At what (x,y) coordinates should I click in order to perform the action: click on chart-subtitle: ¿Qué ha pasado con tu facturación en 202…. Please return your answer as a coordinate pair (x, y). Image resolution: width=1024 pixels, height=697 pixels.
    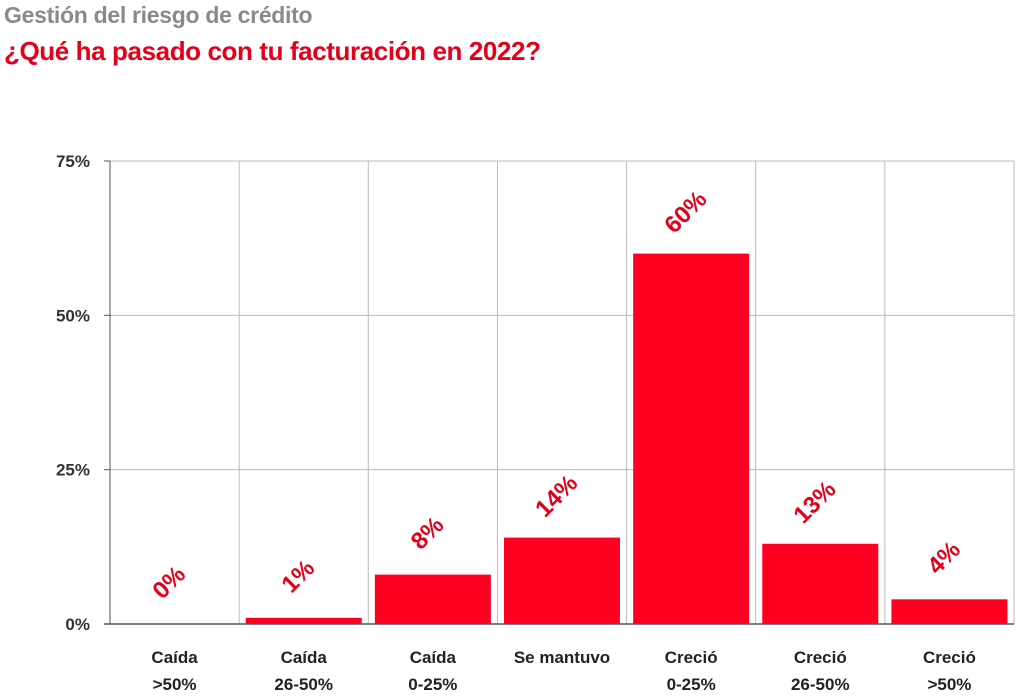
    Looking at the image, I should click on (272, 51).